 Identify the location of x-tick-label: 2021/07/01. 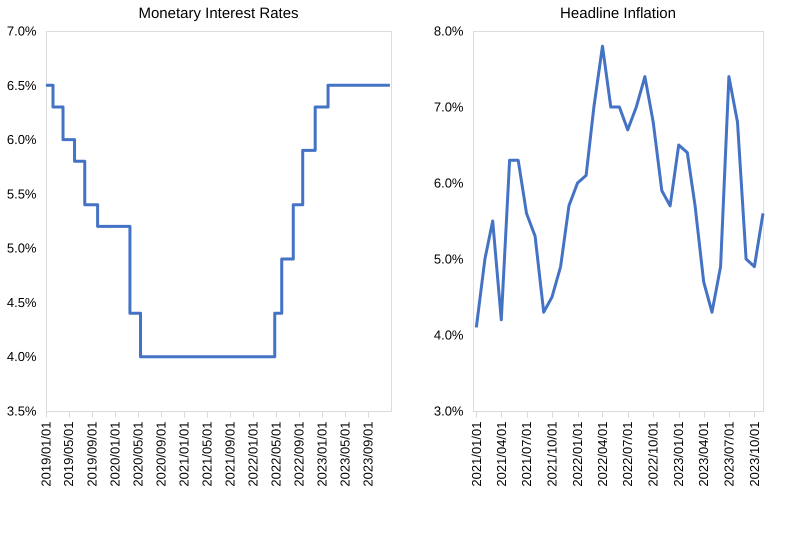
(526, 454).